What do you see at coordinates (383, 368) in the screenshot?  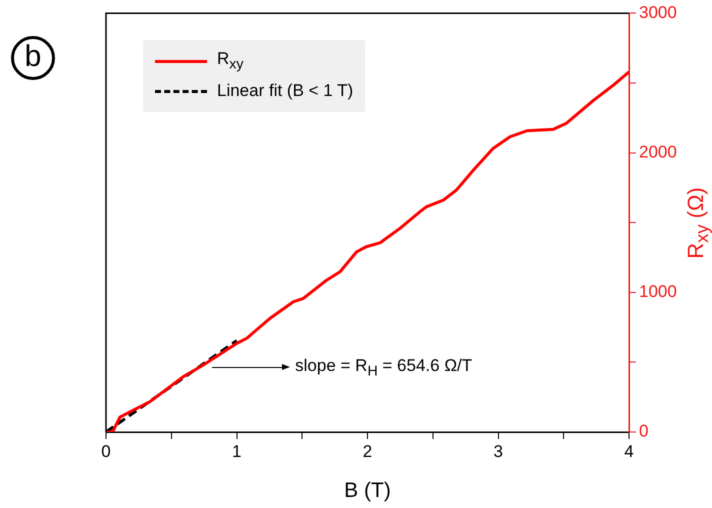 I see `annotation: slope = R$_{H}$ = 654.6 Ω/T` at bounding box center [383, 368].